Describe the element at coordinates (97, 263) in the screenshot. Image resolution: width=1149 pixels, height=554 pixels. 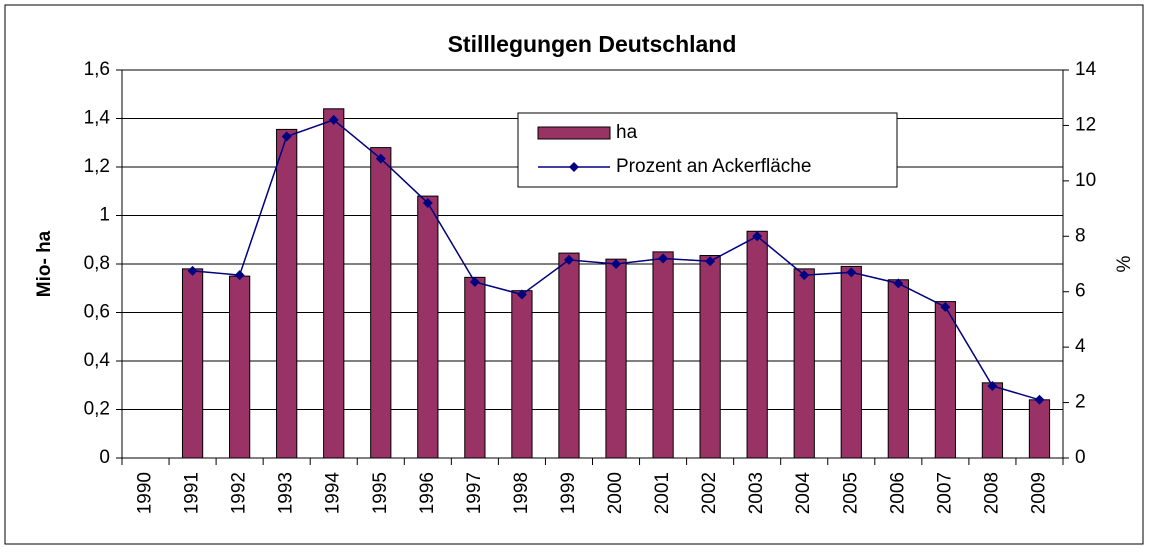
I see `y-tick-label: 0,8` at that location.